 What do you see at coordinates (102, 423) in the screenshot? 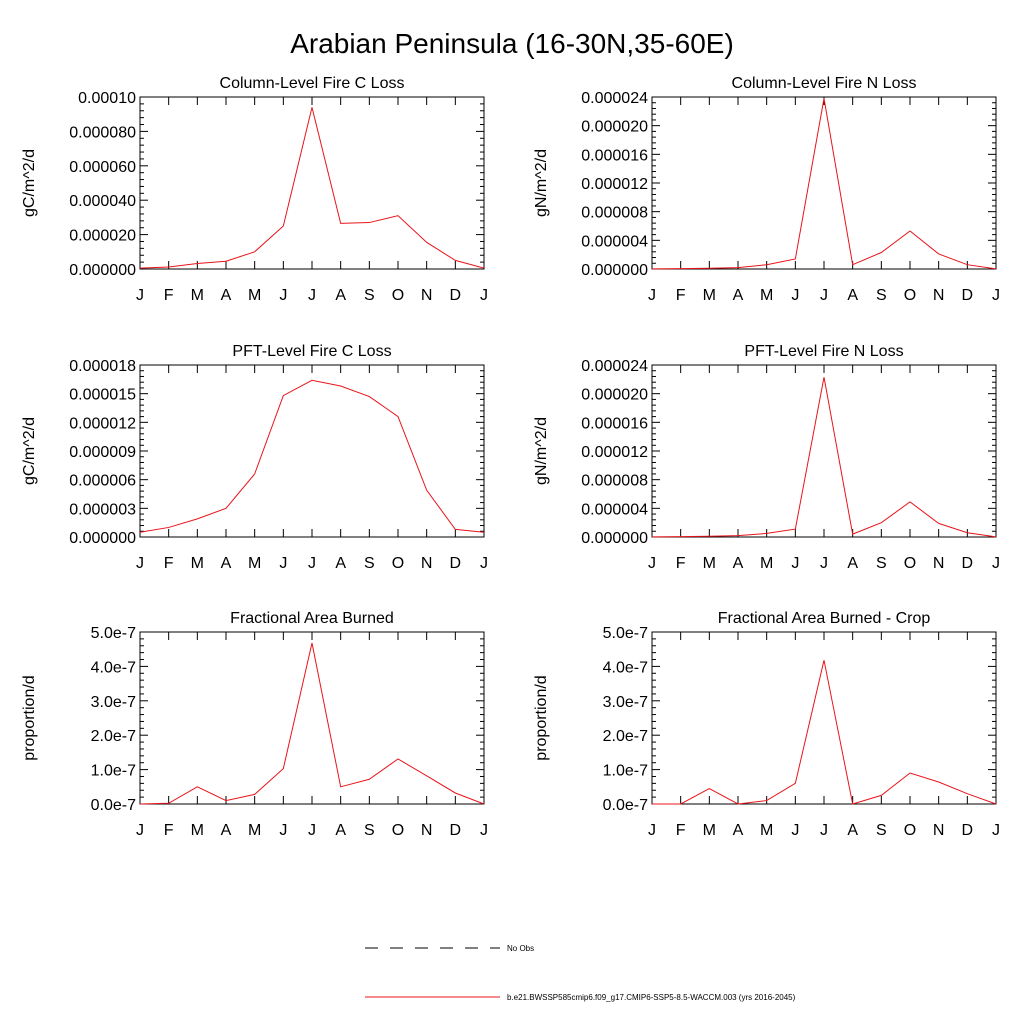
I see `y-tick-label: 0.000012` at bounding box center [102, 423].